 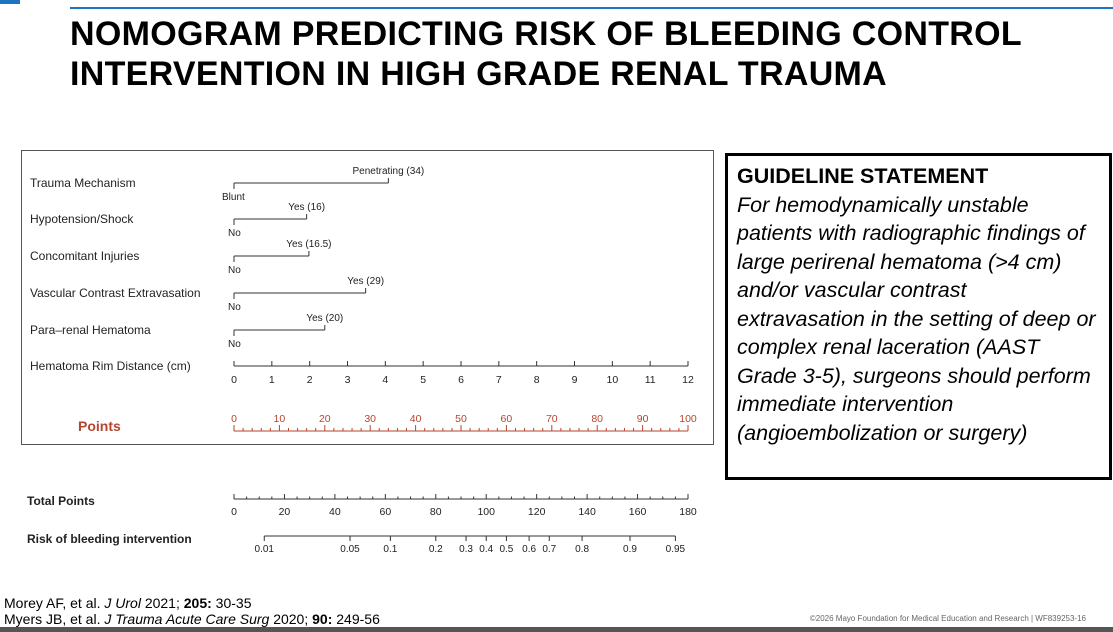 What do you see at coordinates (162, 603) in the screenshot?
I see `ref-year: 2021;` at bounding box center [162, 603].